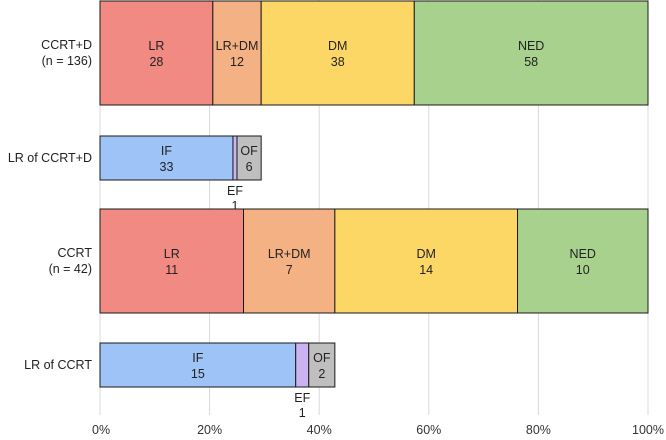  I want to click on x-tick-label: 60%, so click(428, 430).